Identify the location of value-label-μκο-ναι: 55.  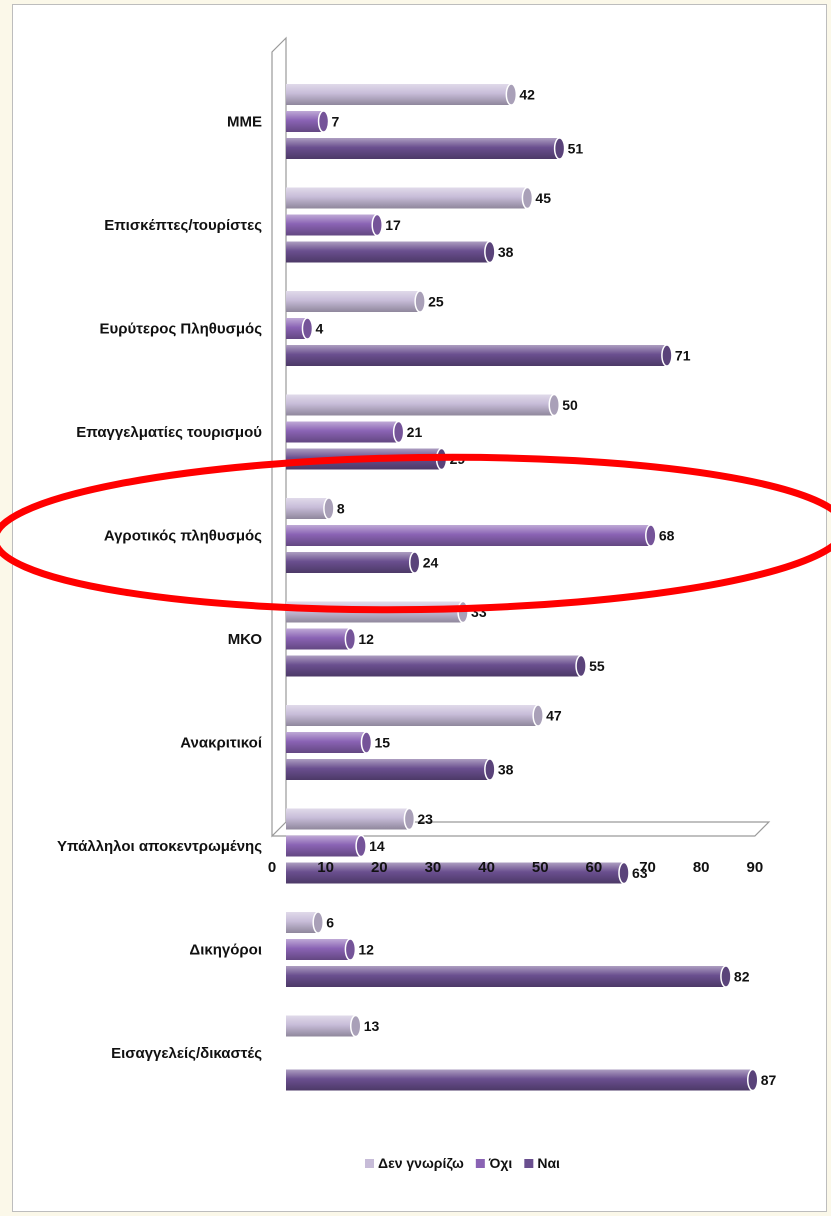
(597, 666).